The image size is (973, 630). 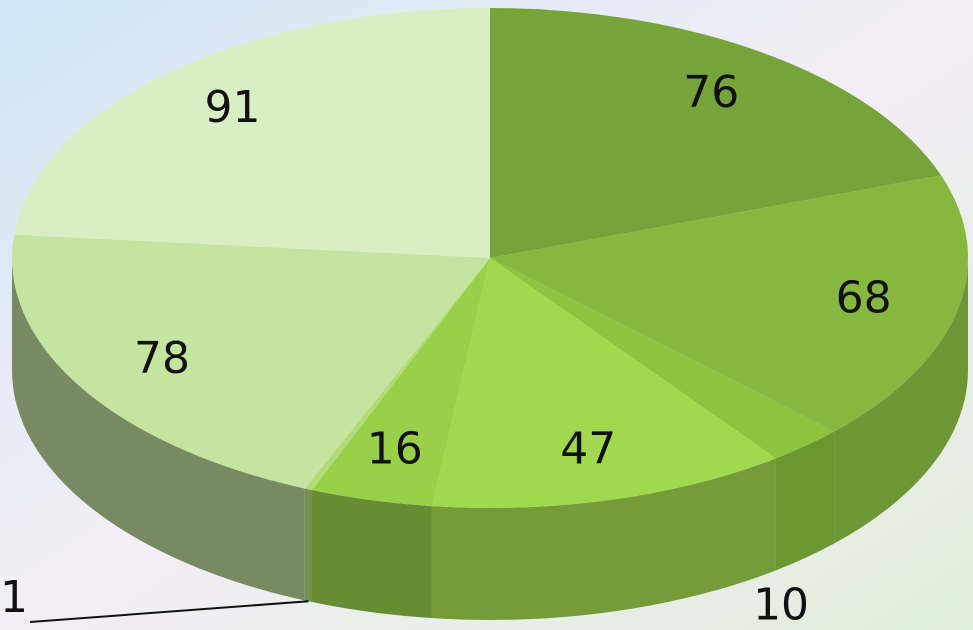 What do you see at coordinates (395, 449) in the screenshot?
I see `data-label: 16` at bounding box center [395, 449].